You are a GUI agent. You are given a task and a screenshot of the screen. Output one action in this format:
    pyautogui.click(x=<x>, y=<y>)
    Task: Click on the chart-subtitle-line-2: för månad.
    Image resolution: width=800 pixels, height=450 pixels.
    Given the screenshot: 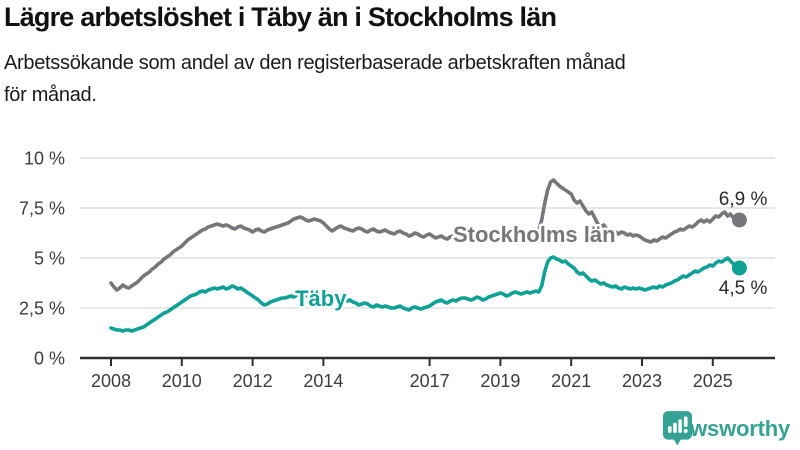 What is the action you would take?
    pyautogui.click(x=50, y=95)
    